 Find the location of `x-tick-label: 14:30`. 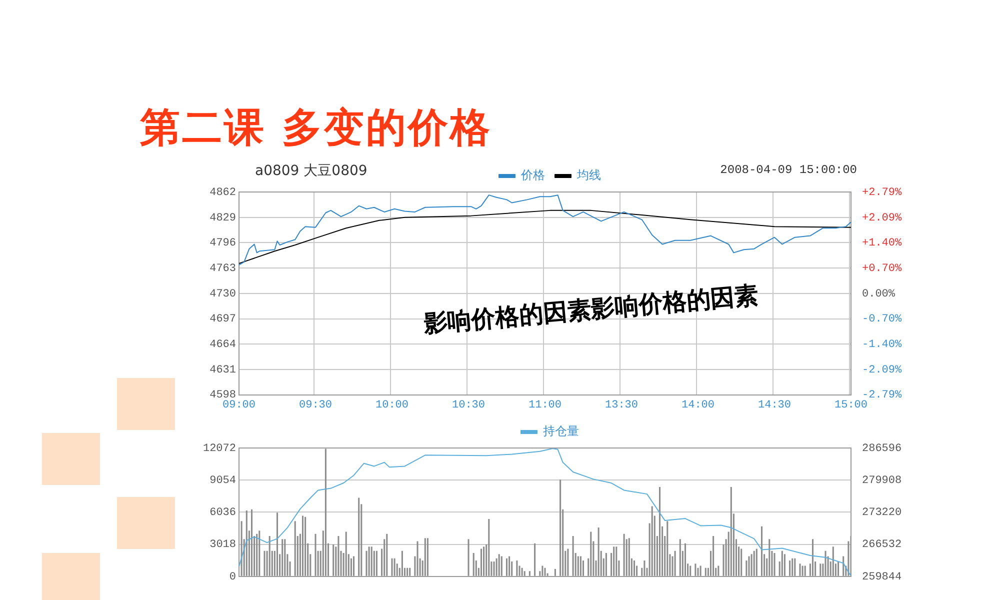

x-tick-label: 14:30 is located at coordinates (775, 405).